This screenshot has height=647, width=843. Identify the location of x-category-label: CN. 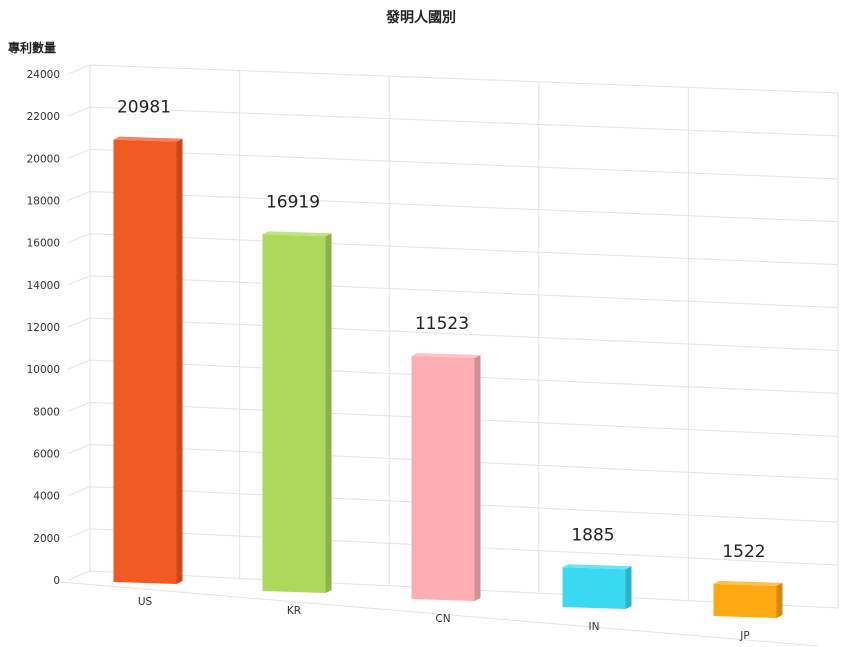
(442, 619).